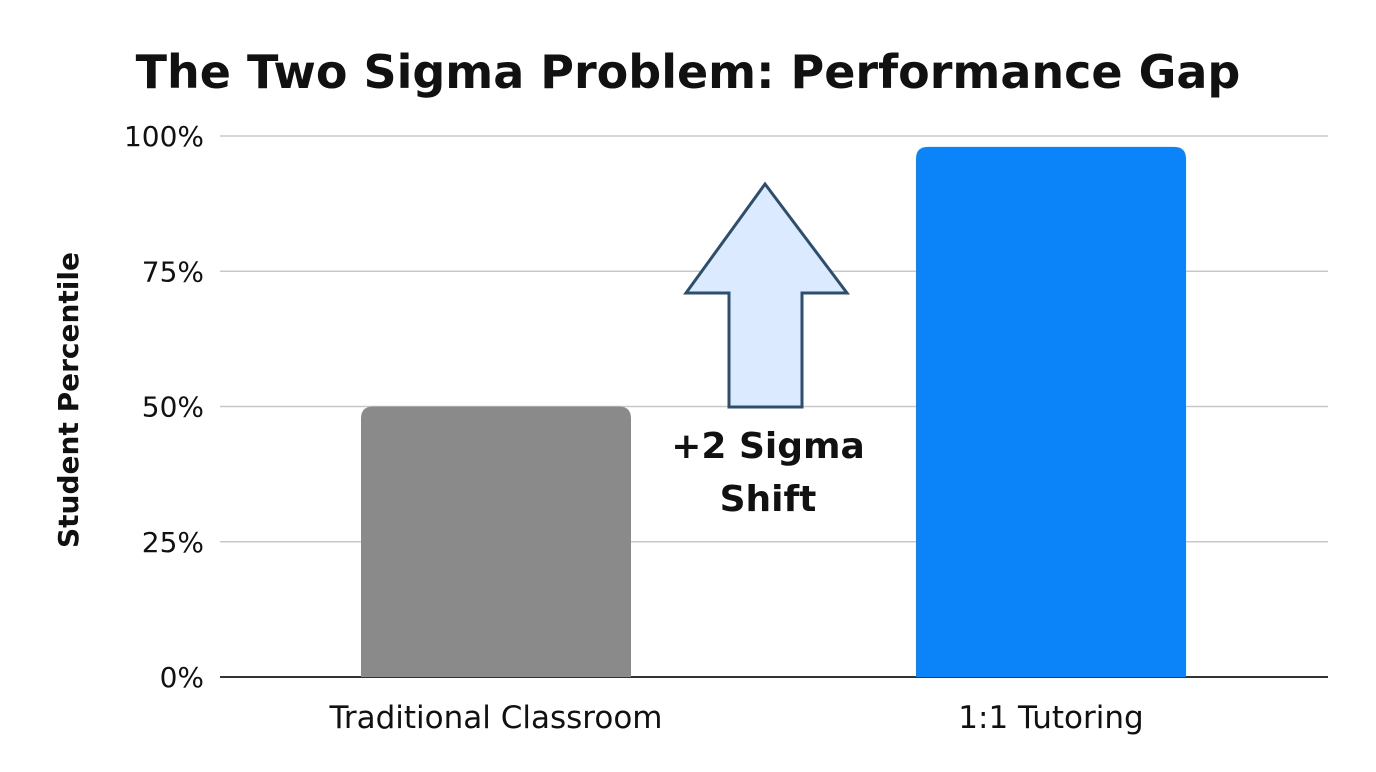  What do you see at coordinates (164, 136) in the screenshot?
I see `y-tick-label: 100%` at bounding box center [164, 136].